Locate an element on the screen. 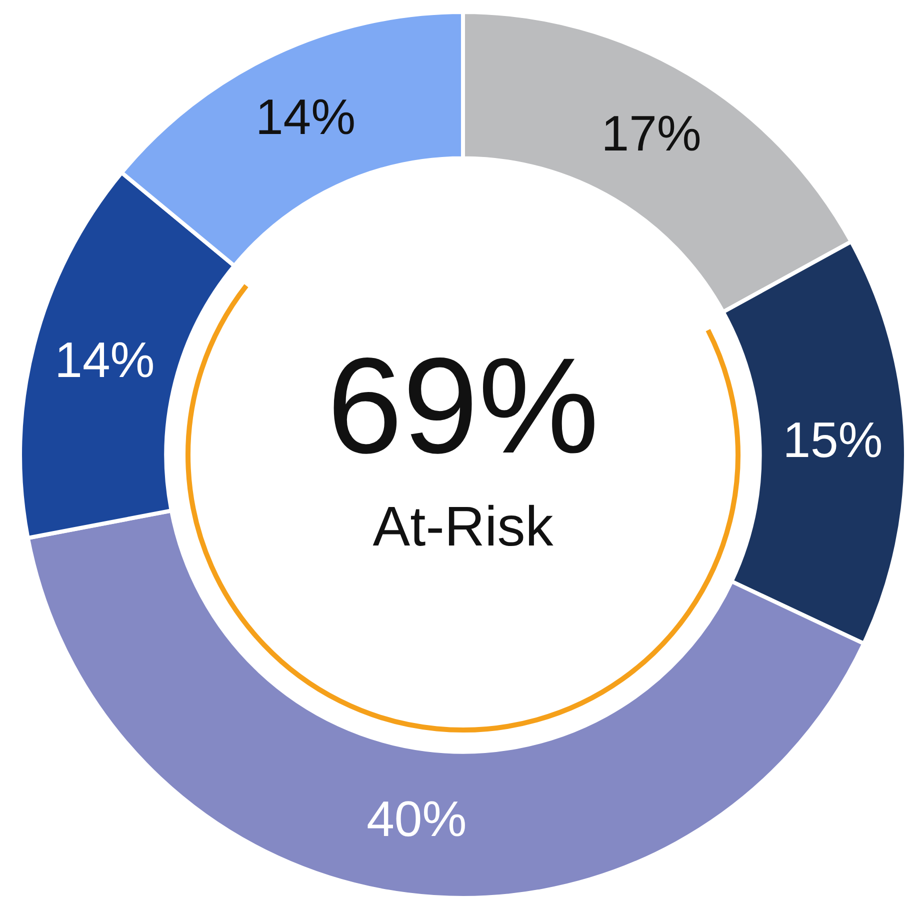 This screenshot has height=916, width=917. text: 69% is located at coordinates (463, 406).